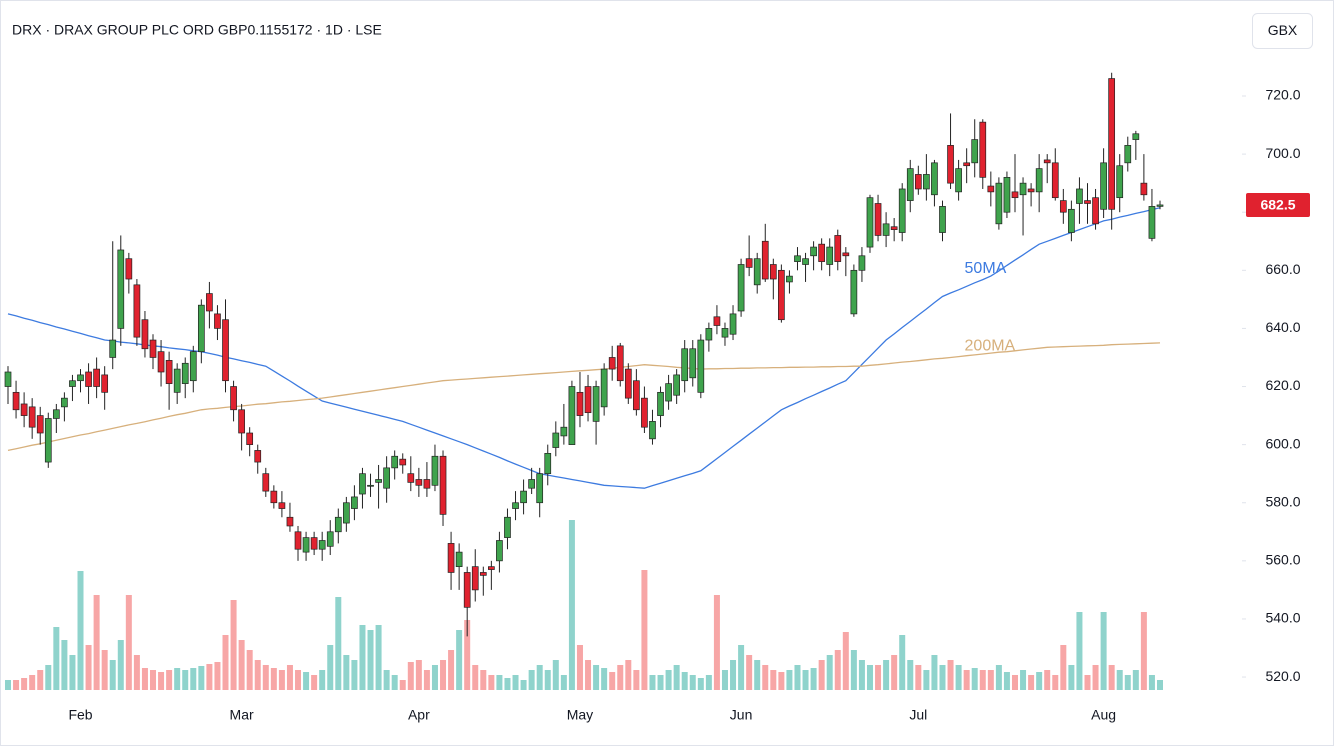  I want to click on x-tick-label: Mar, so click(242, 715).